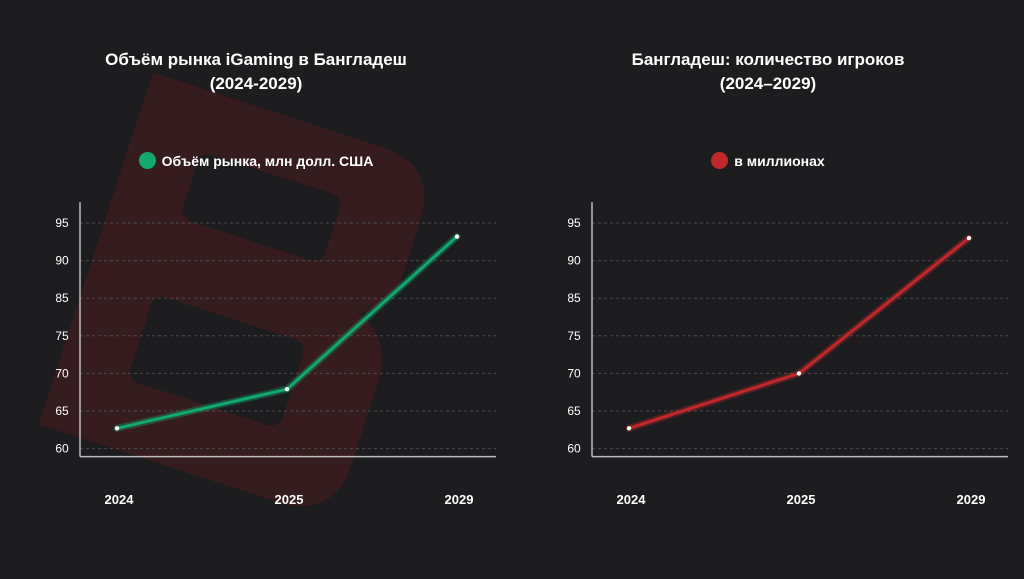 The image size is (1024, 579). I want to click on chart-title-line: Объём рынка iGaming в Бангладеш, so click(256, 59).